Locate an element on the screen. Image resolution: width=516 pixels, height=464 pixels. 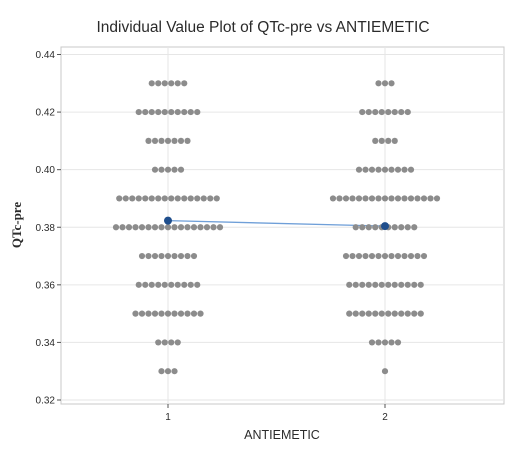
y-tick-label: 0.40 is located at coordinates (46, 170).